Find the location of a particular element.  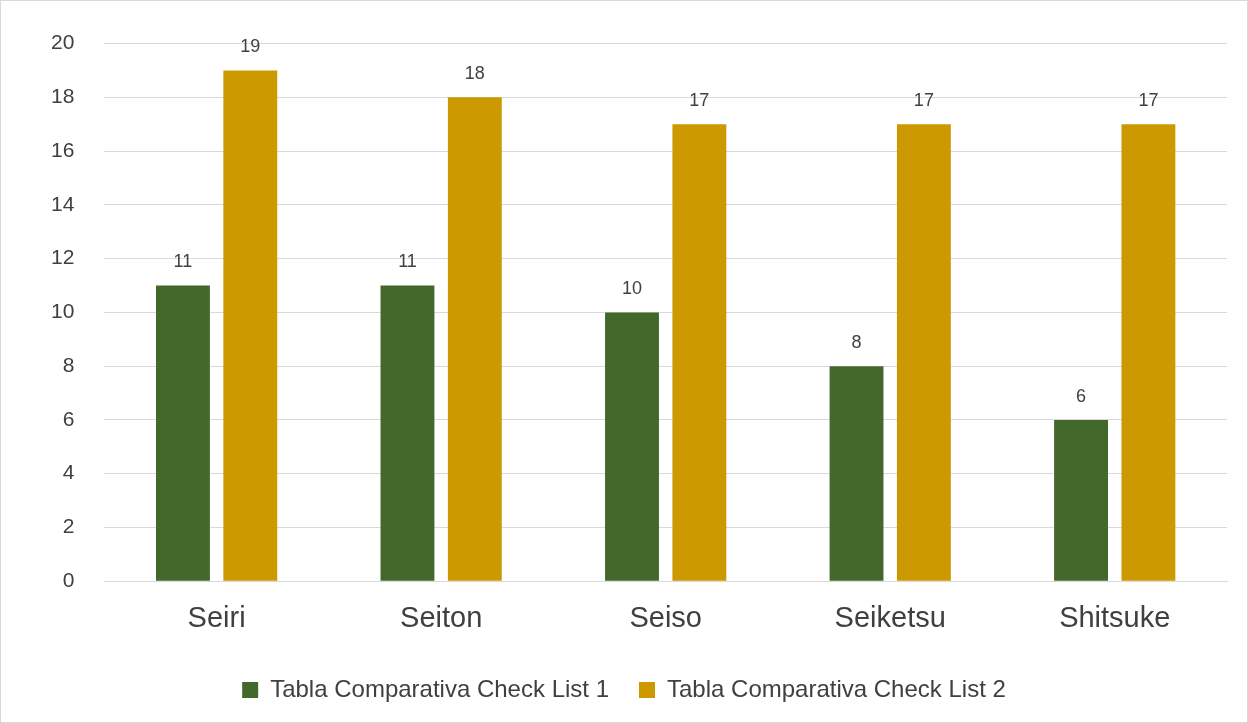

x-tick-label: Seiton is located at coordinates (441, 616).